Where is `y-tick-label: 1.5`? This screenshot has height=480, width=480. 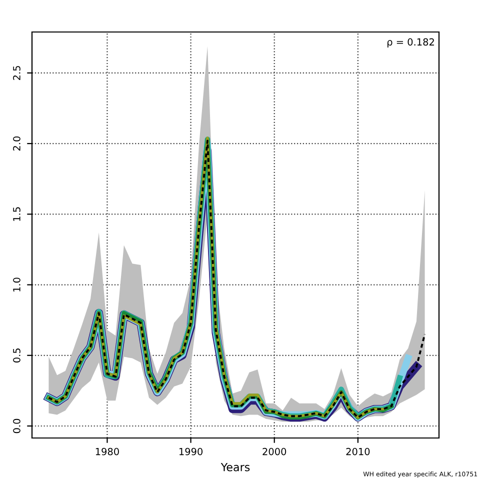
y-tick-label: 1.5 is located at coordinates (16, 214).